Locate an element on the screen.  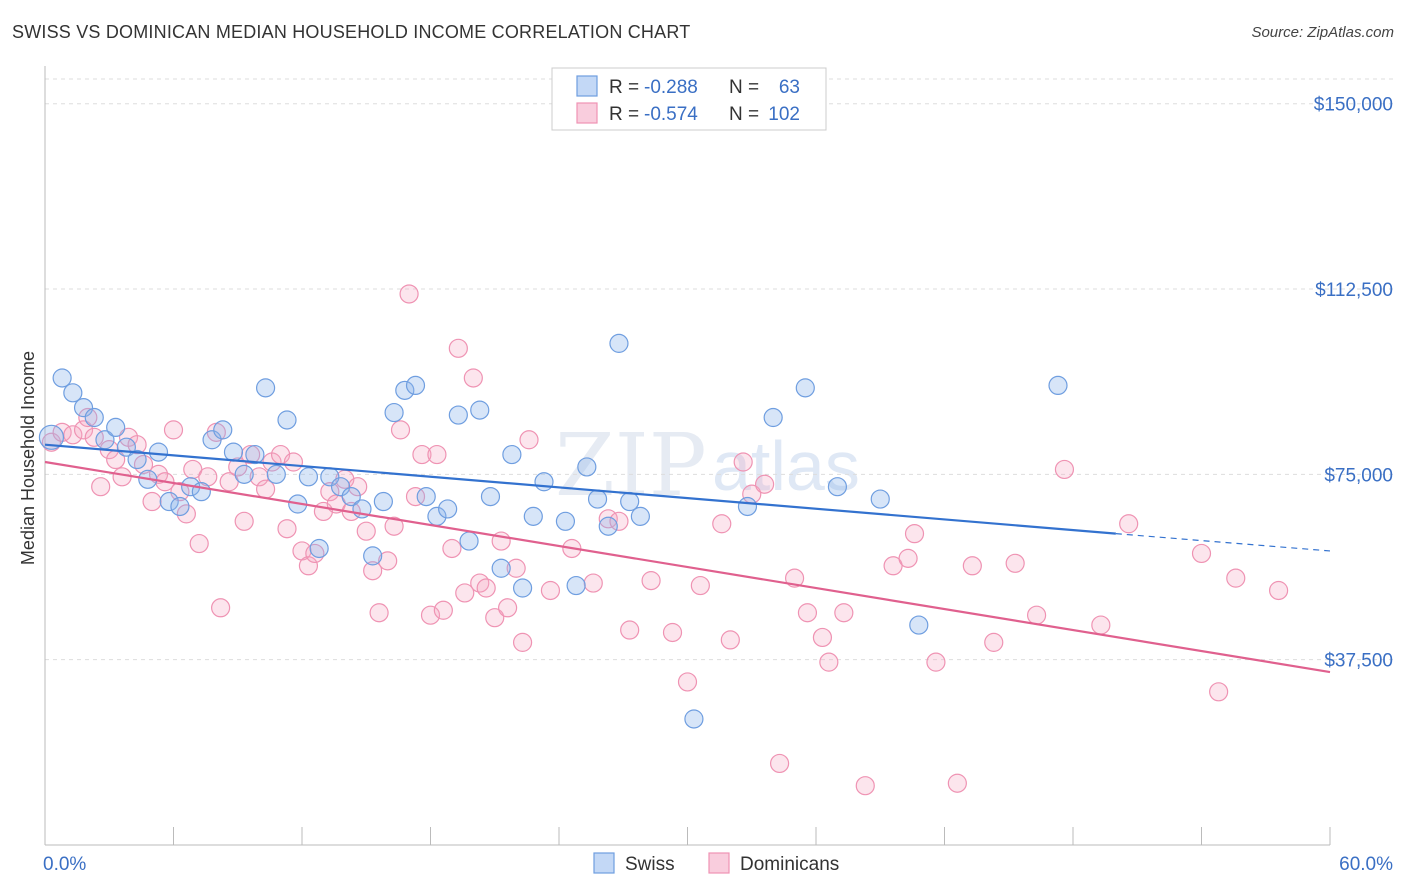
y-tick-label: $150,000 is located at coordinates (1353, 105).